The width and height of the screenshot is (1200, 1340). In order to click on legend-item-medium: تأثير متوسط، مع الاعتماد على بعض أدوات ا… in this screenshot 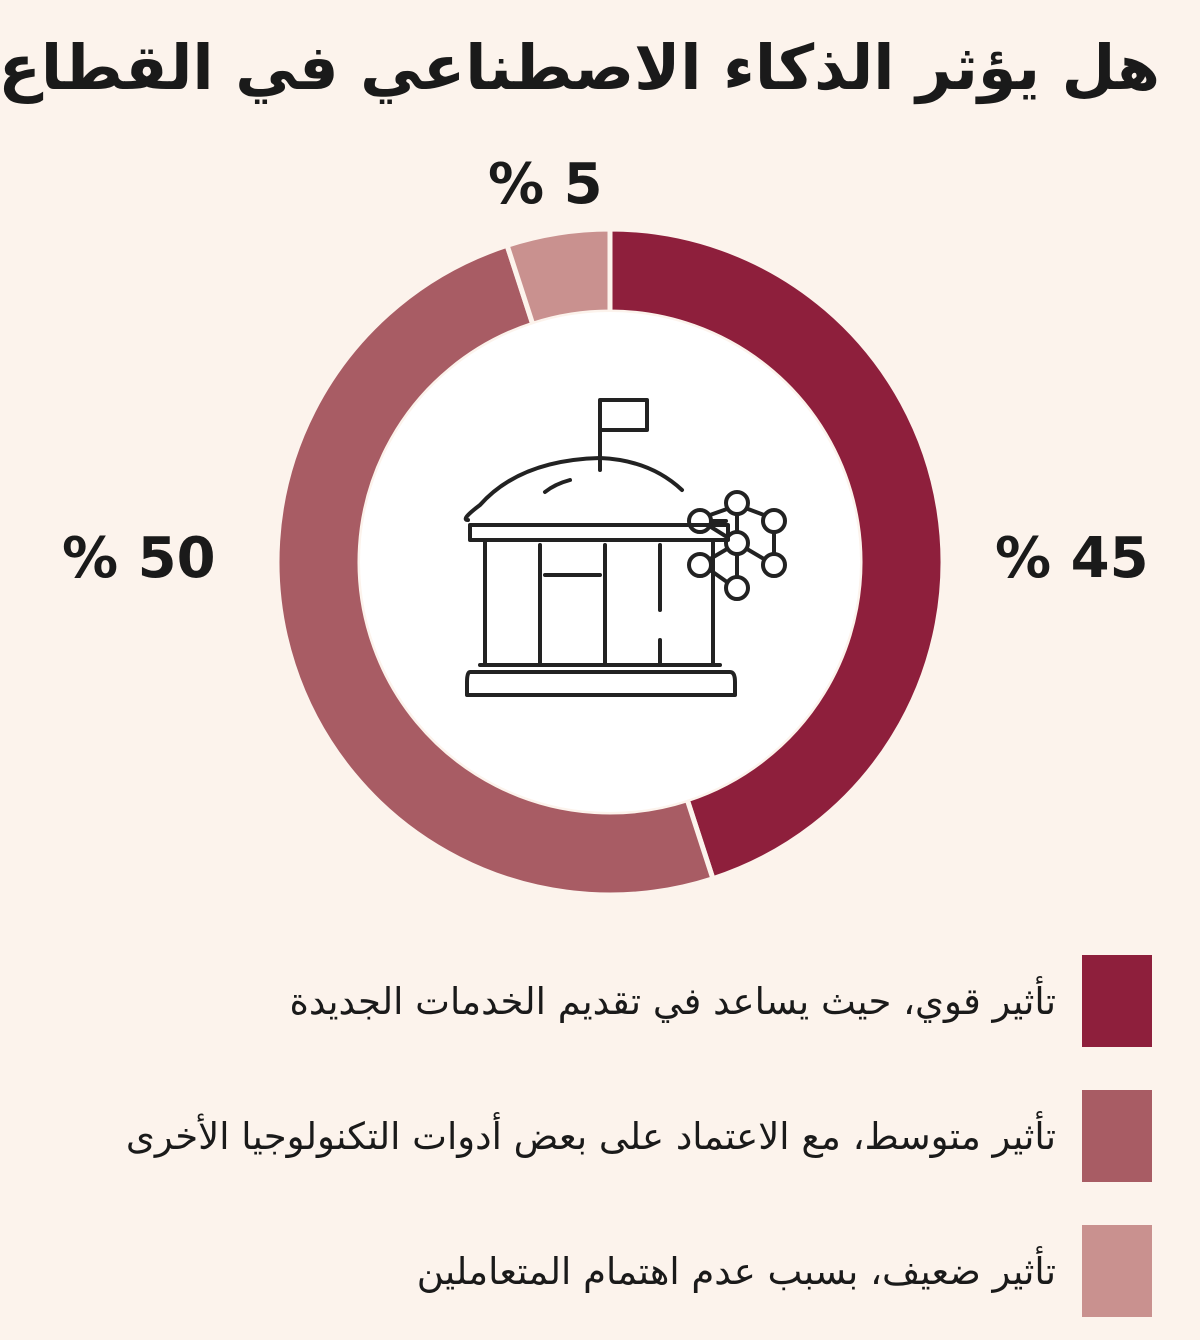, I will do `click(591, 1136)`.